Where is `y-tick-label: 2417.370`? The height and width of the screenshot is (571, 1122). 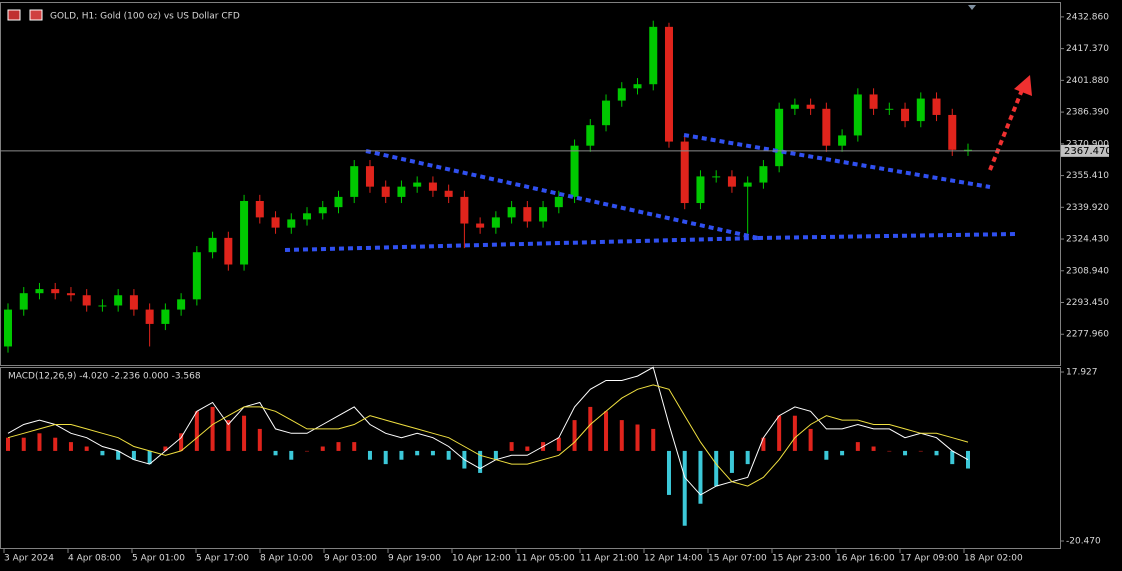
y-tick-label: 2417.370 is located at coordinates (1087, 49).